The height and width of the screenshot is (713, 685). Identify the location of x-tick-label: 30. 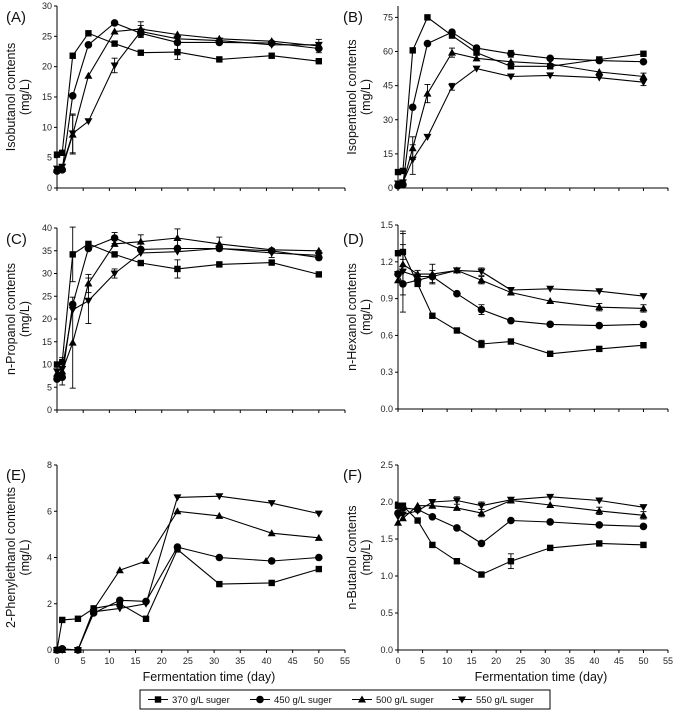
(214, 661).